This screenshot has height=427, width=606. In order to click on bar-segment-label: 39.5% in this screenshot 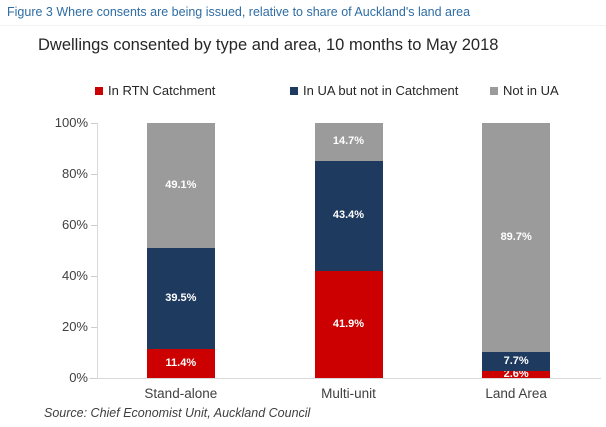, I will do `click(181, 298)`.